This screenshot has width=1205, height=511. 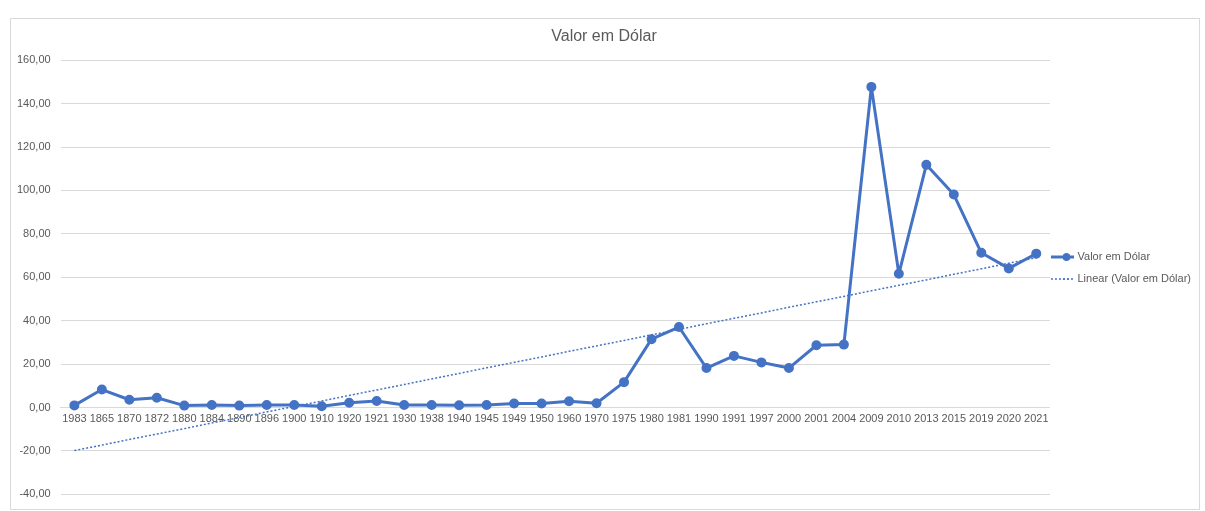 I want to click on x-tick-label: 1983, so click(x=74, y=418).